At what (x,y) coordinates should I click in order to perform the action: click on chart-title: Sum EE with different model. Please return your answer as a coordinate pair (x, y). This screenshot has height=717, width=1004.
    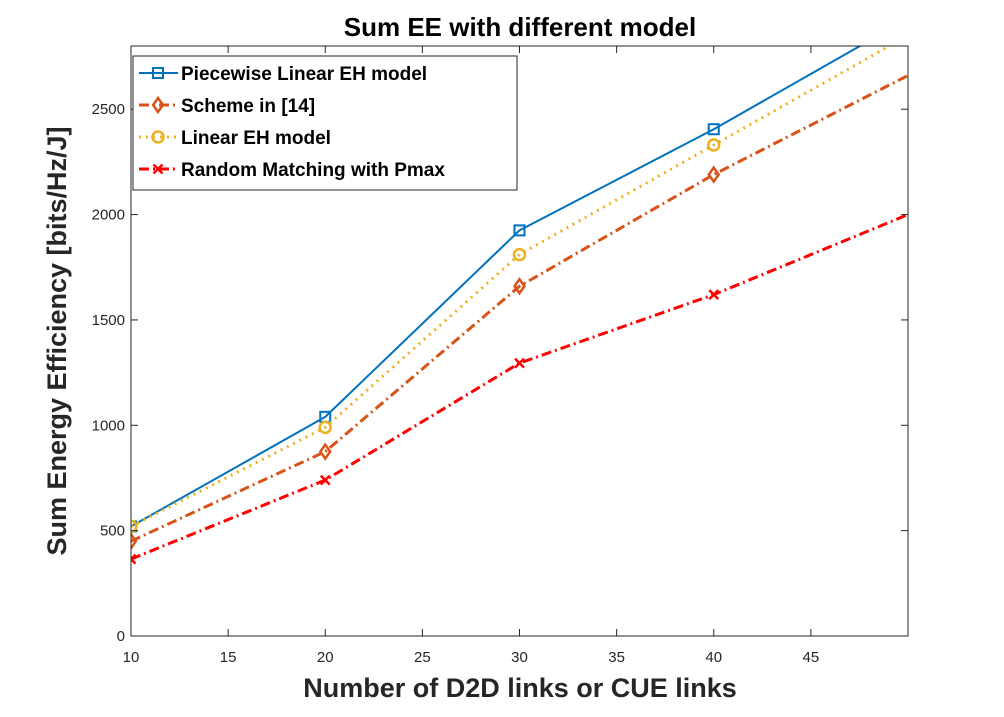
    Looking at the image, I should click on (520, 27).